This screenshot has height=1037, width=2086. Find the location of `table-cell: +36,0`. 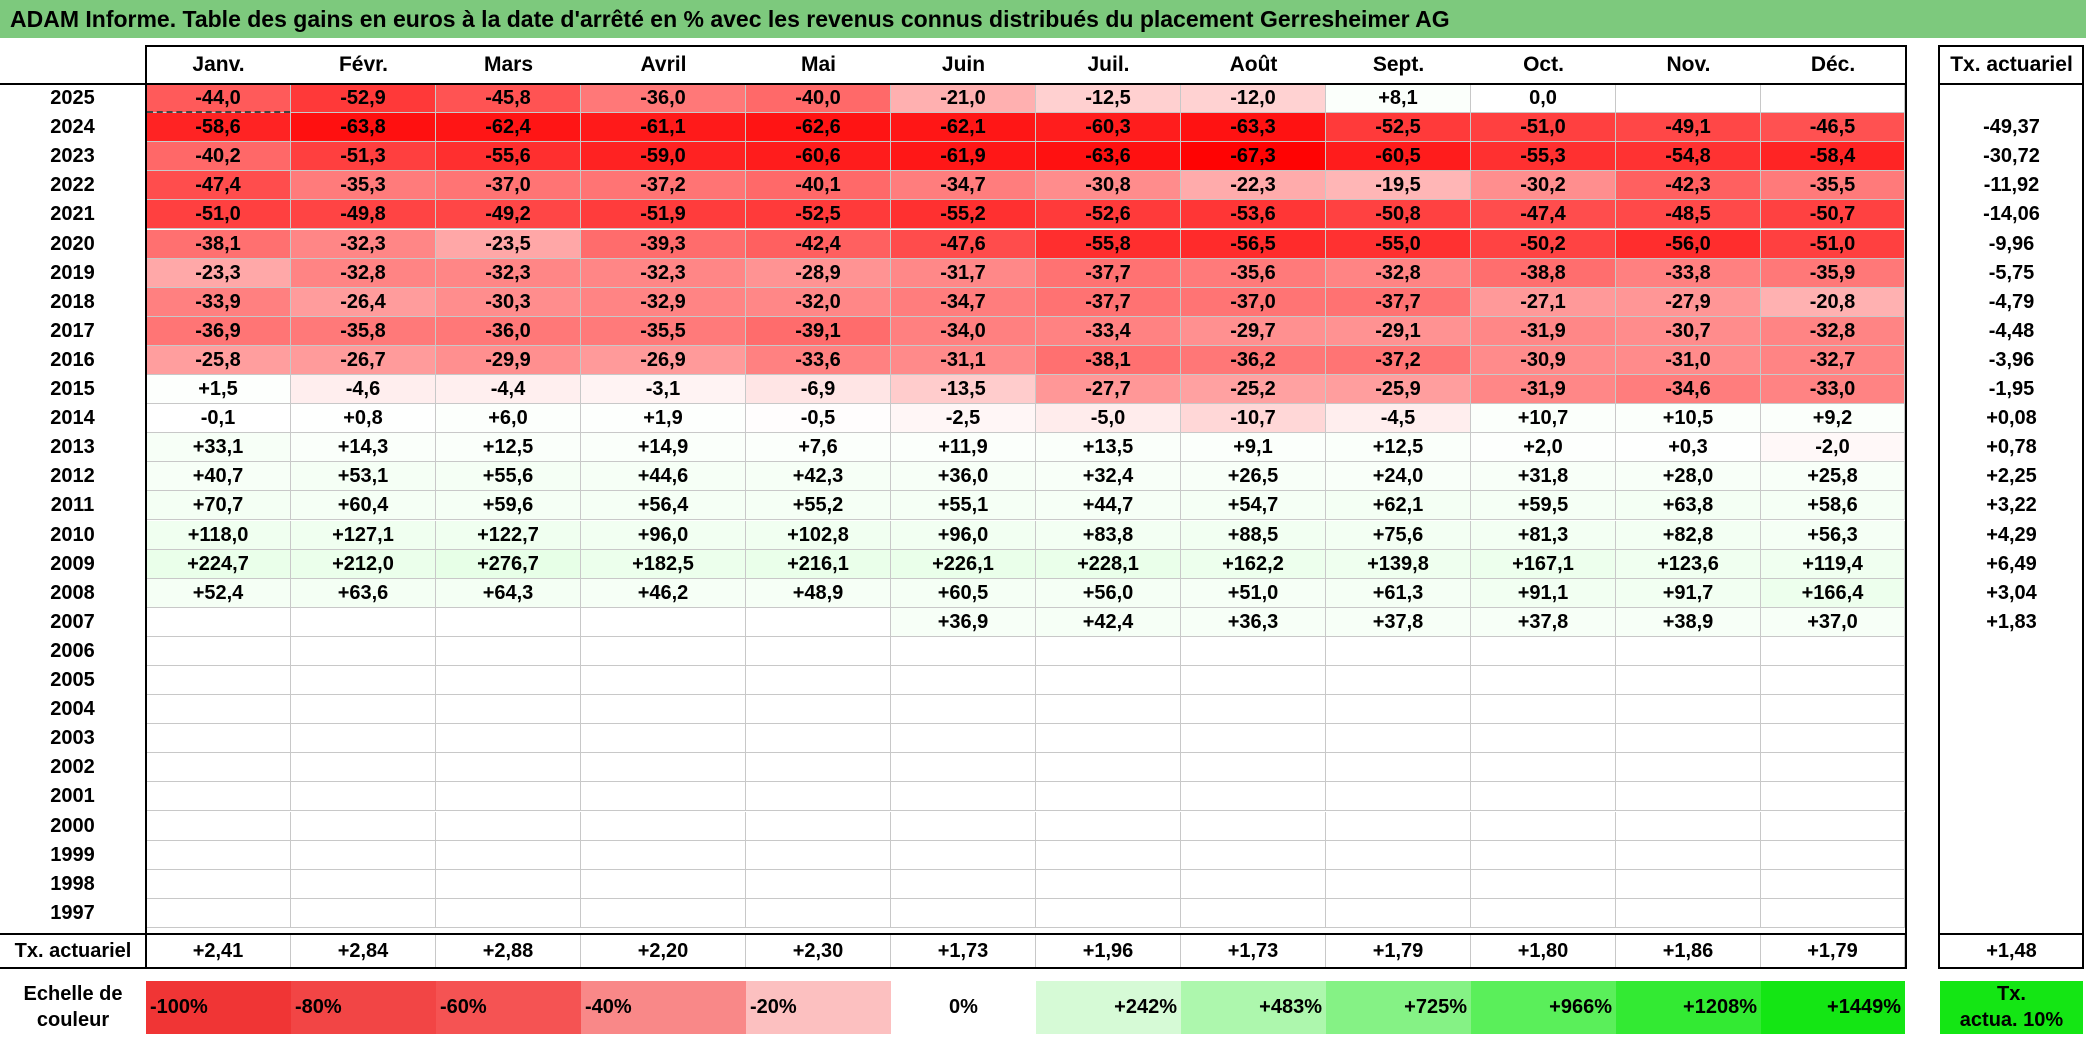

table-cell: +36,0 is located at coordinates (963, 477).